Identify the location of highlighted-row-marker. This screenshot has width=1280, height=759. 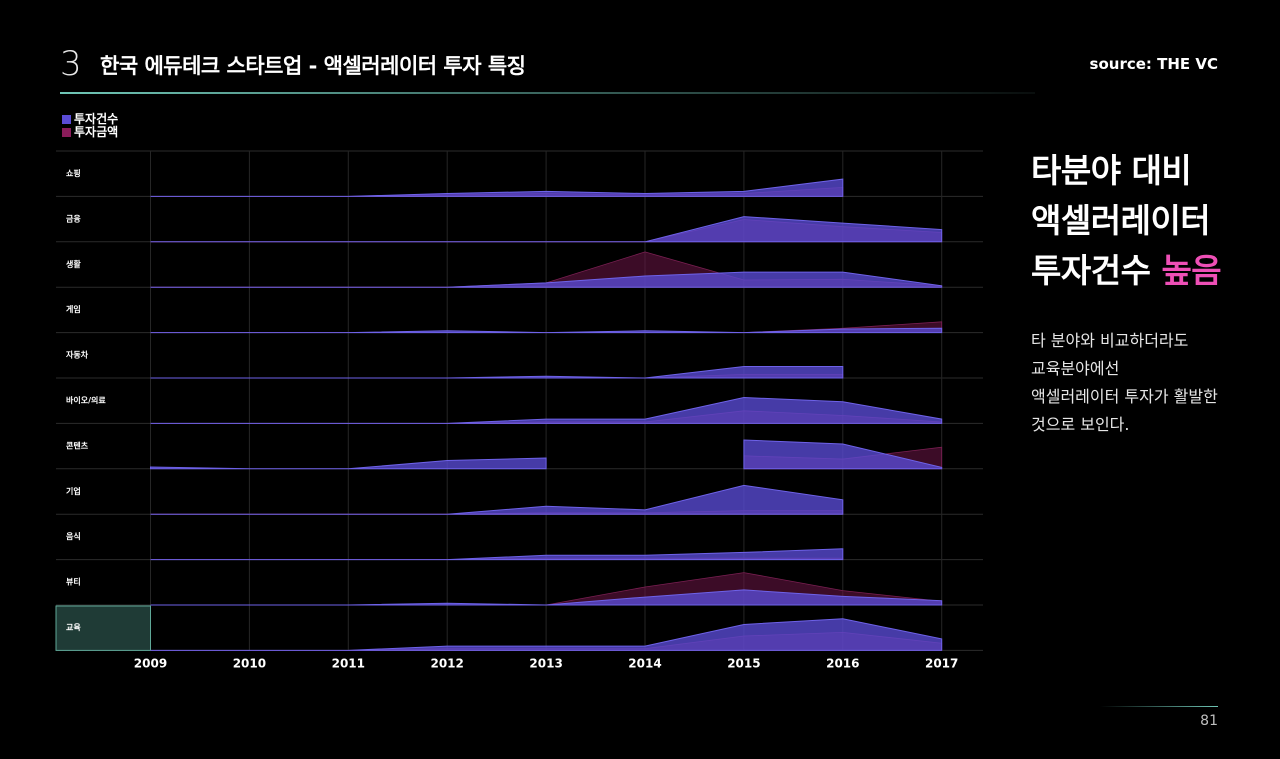
(103, 628).